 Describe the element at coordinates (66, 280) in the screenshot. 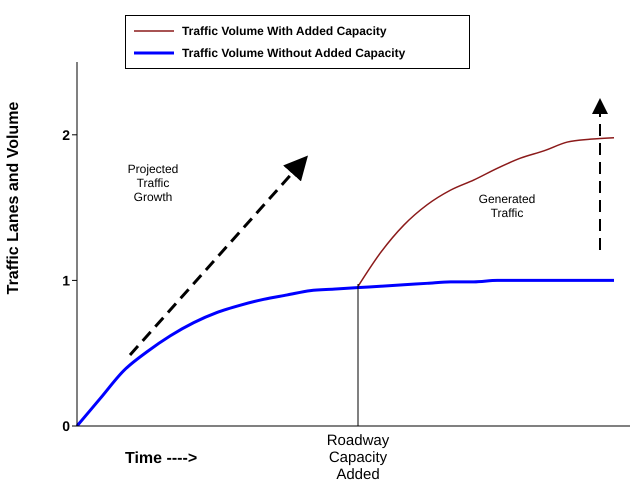

I see `y-tick-label: 1` at that location.